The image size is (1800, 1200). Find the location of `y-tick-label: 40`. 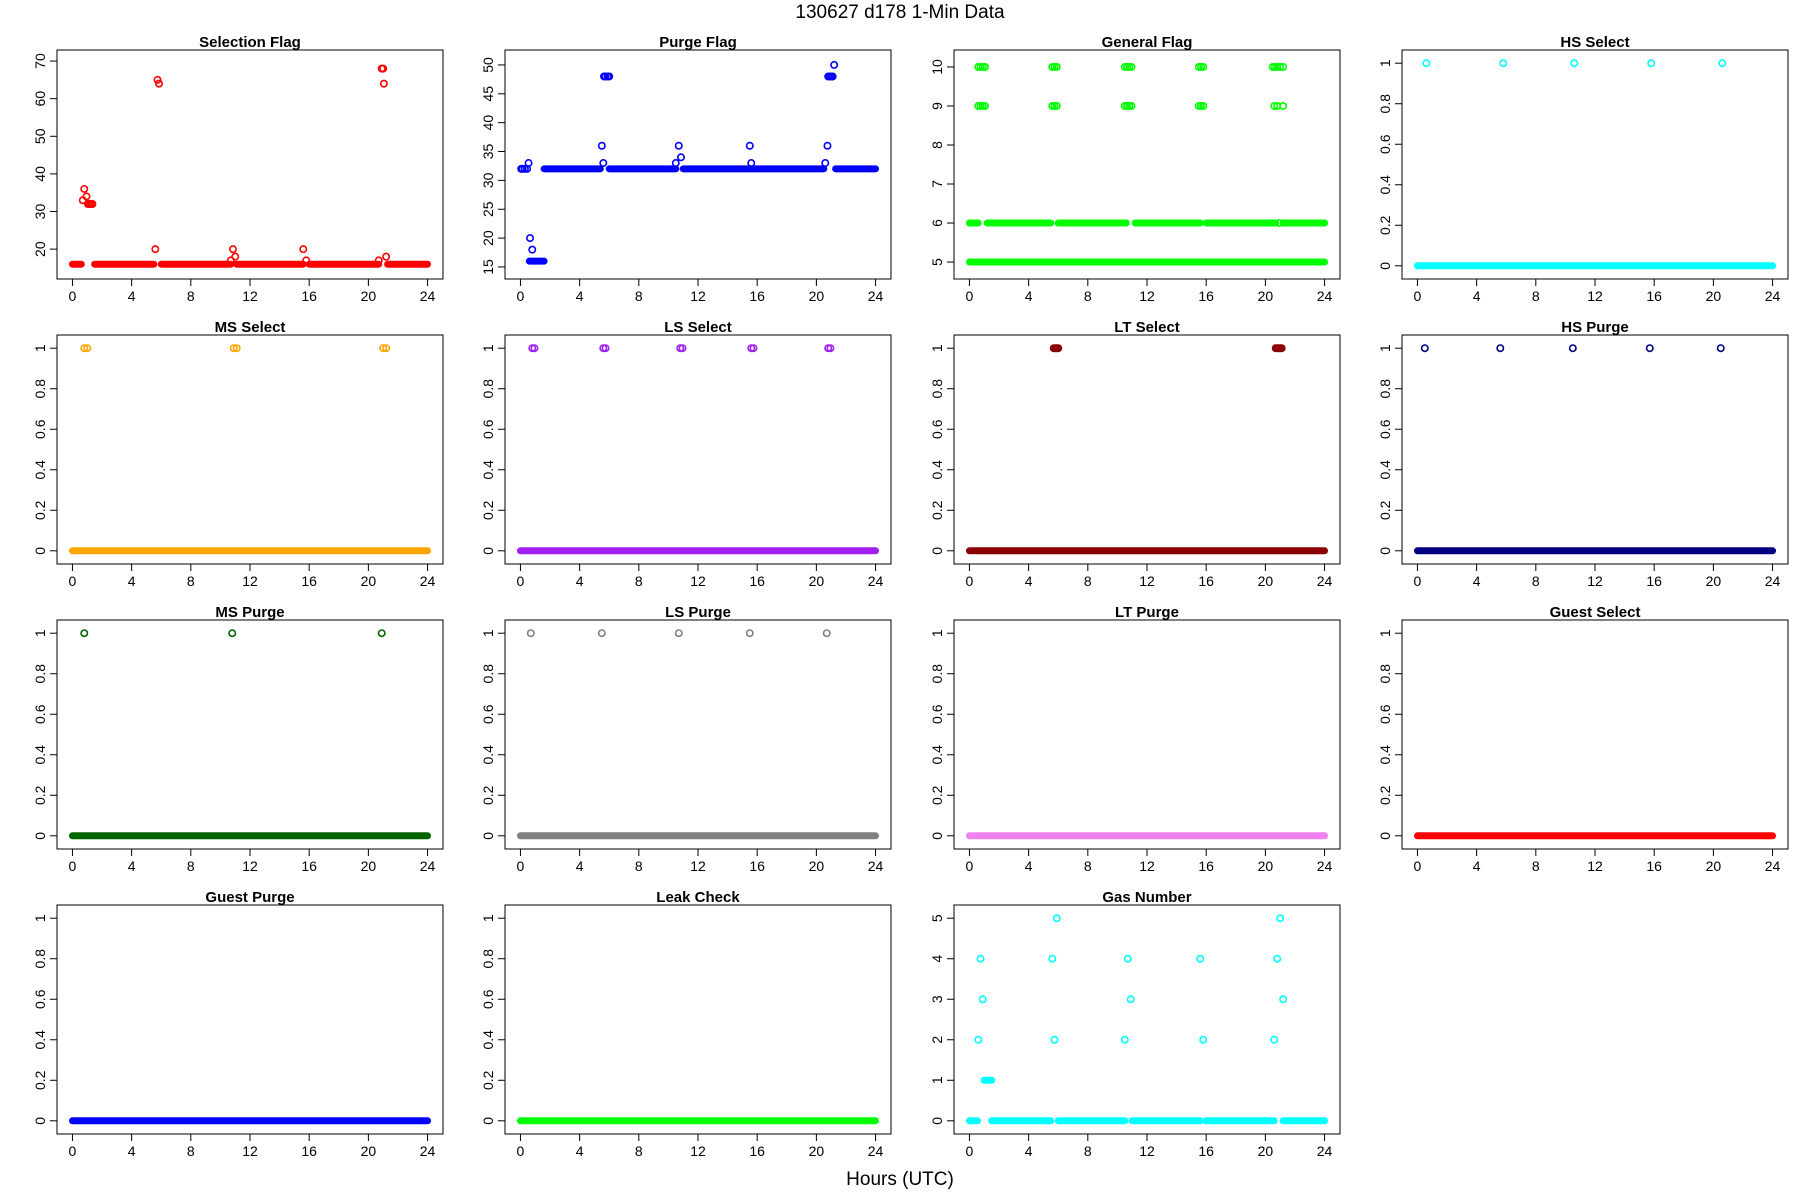

y-tick-label: 40 is located at coordinates (40, 174).